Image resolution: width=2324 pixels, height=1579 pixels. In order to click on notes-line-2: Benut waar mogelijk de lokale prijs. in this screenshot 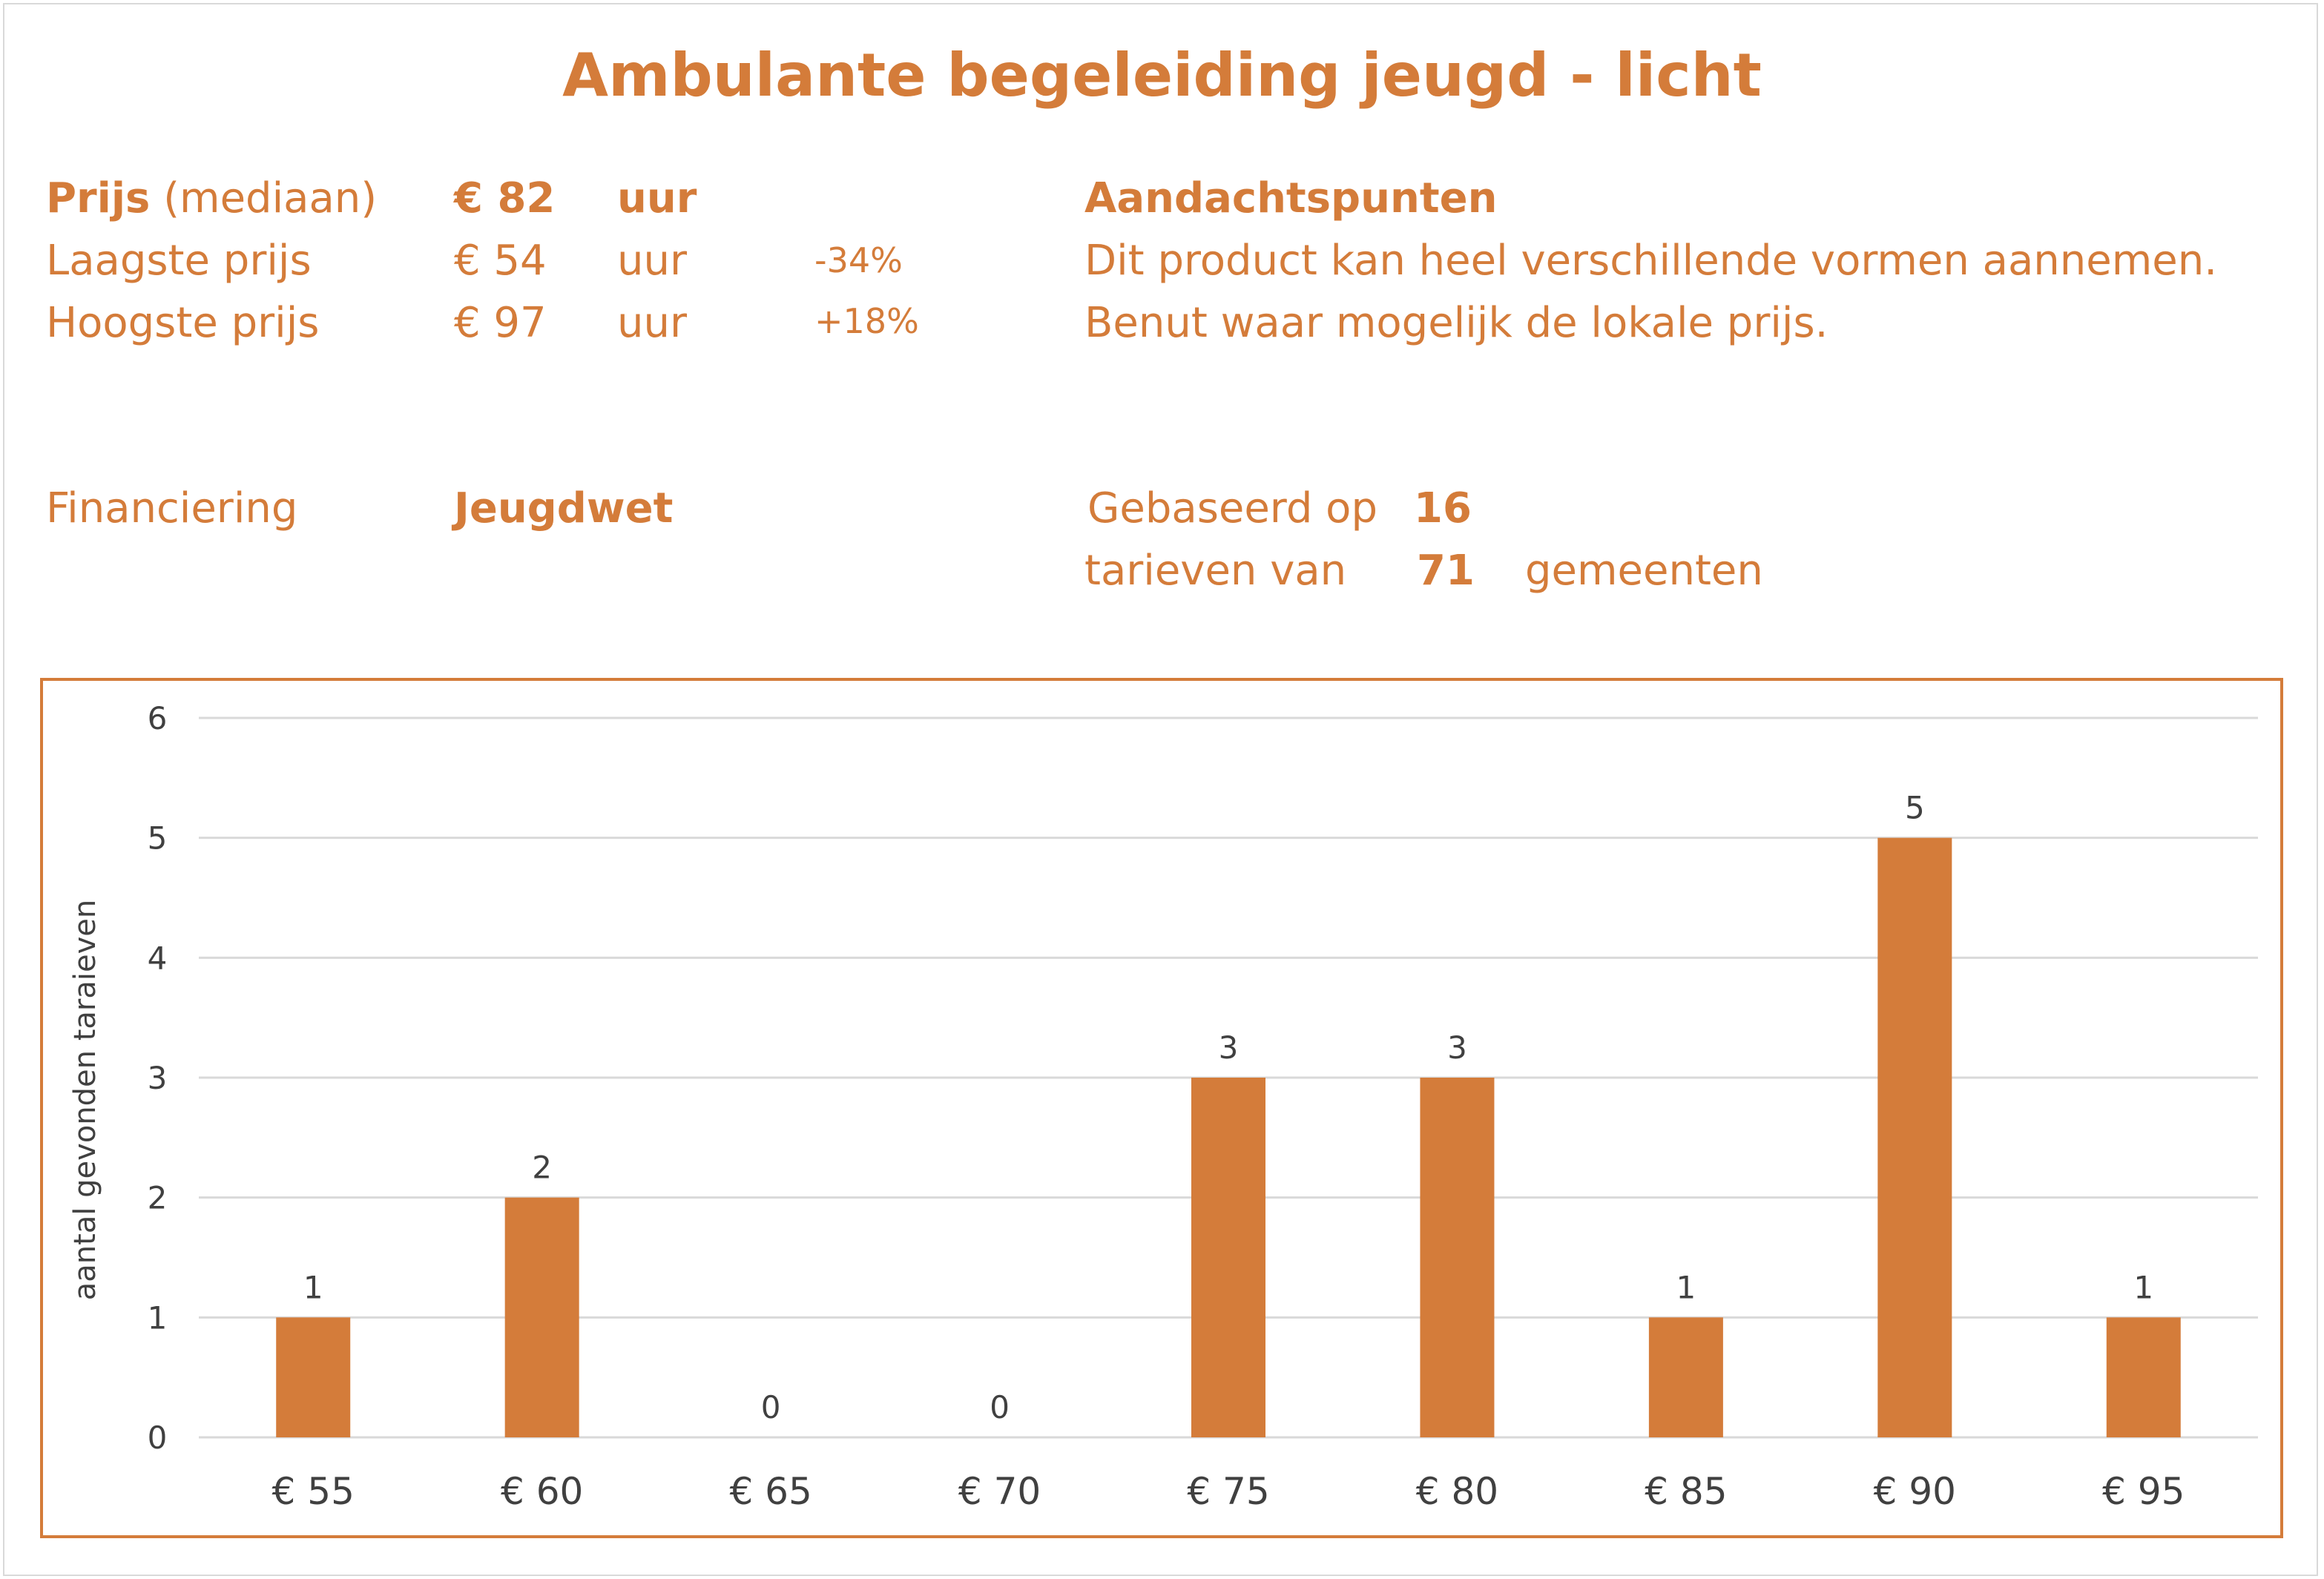, I will do `click(1456, 323)`.